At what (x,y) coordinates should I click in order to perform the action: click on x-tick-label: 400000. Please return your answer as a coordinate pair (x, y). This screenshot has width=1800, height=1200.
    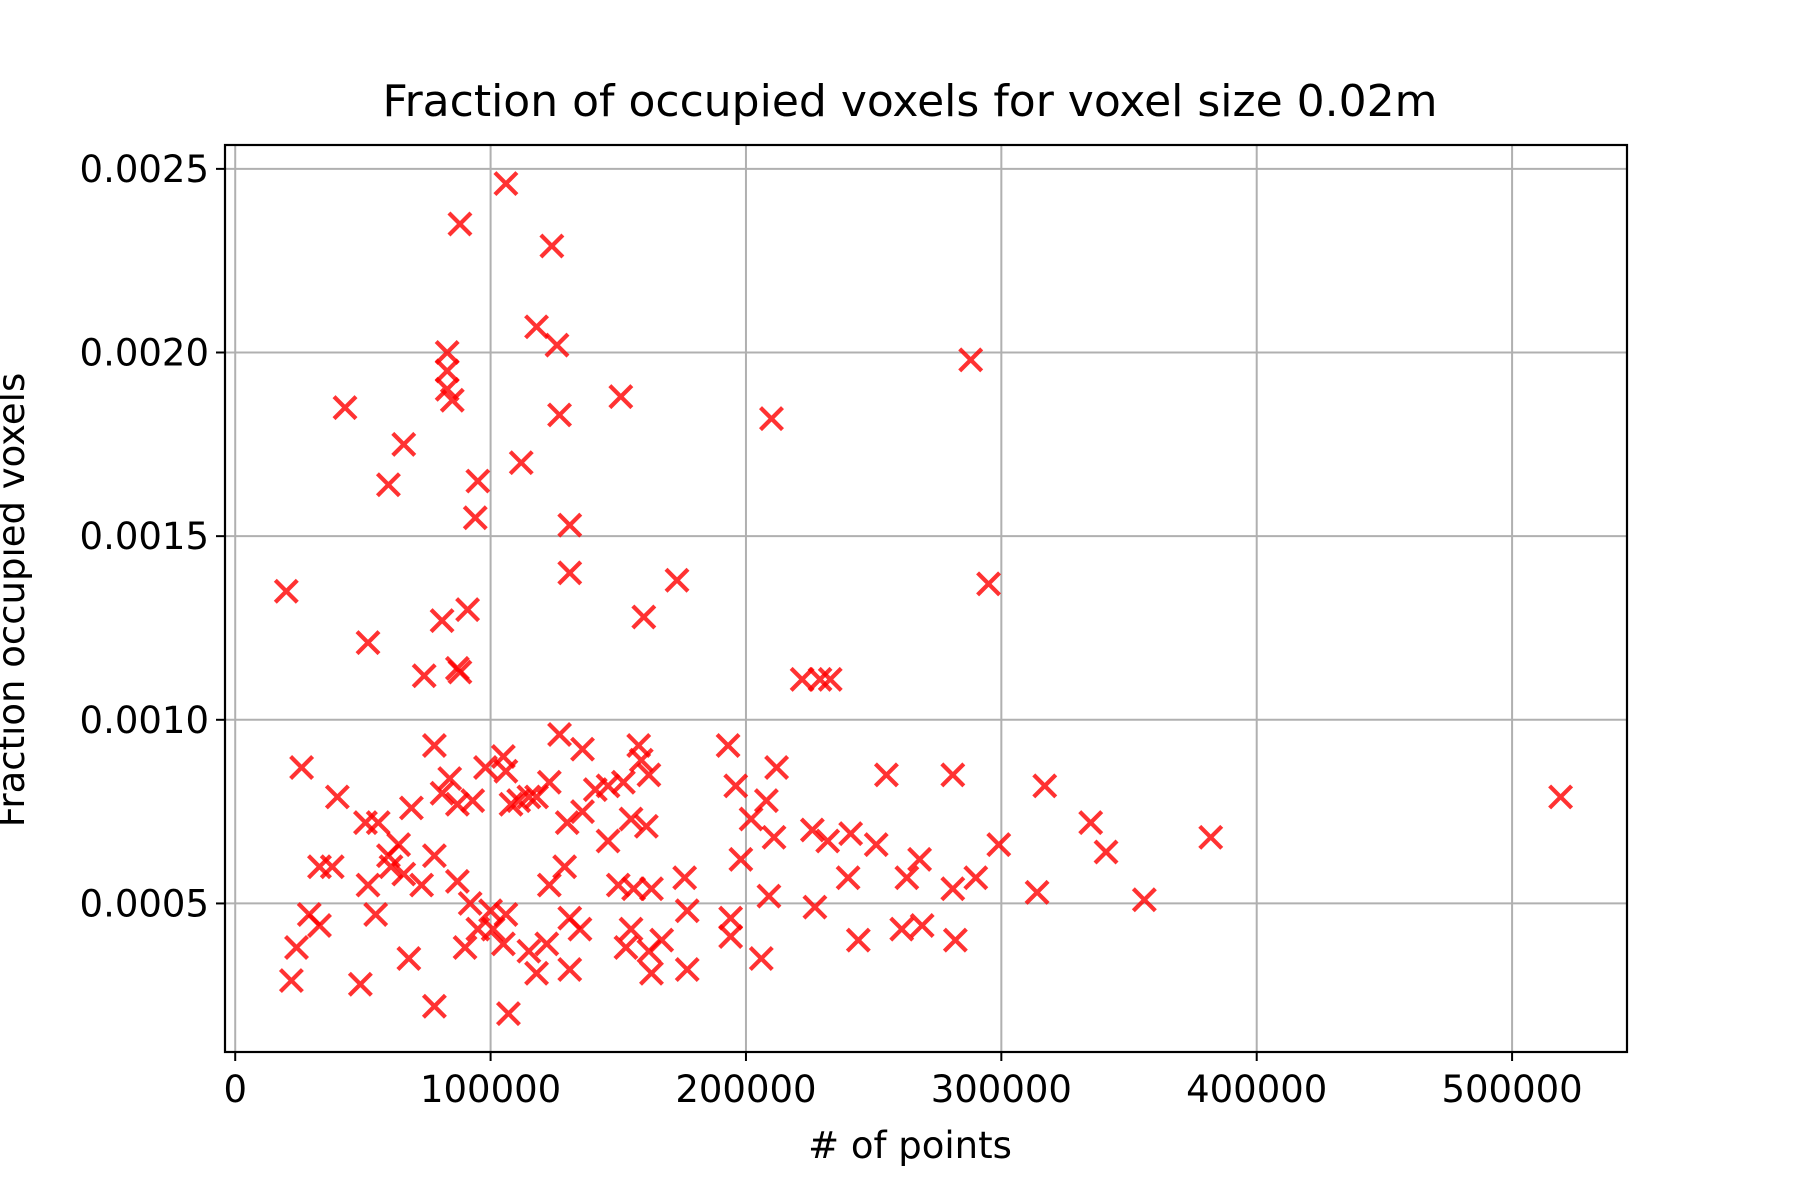
    Looking at the image, I should click on (1256, 1089).